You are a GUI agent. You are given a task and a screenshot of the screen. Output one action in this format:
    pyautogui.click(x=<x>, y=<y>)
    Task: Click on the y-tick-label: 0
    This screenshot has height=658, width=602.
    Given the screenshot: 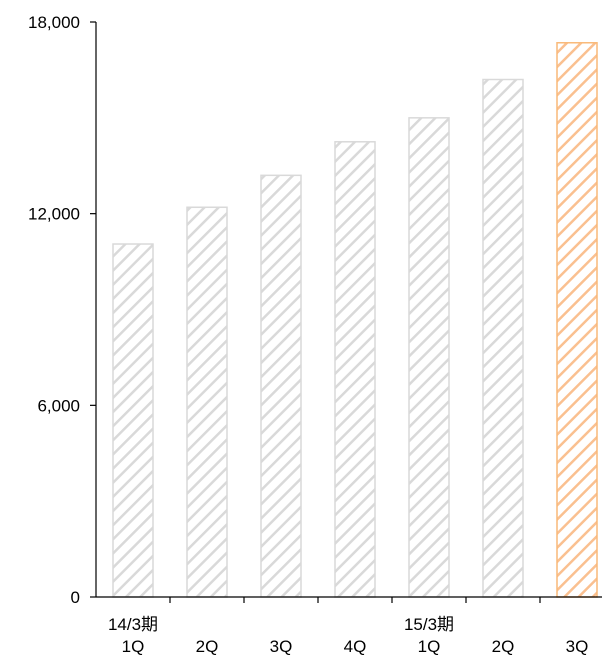 What is the action you would take?
    pyautogui.click(x=75, y=597)
    